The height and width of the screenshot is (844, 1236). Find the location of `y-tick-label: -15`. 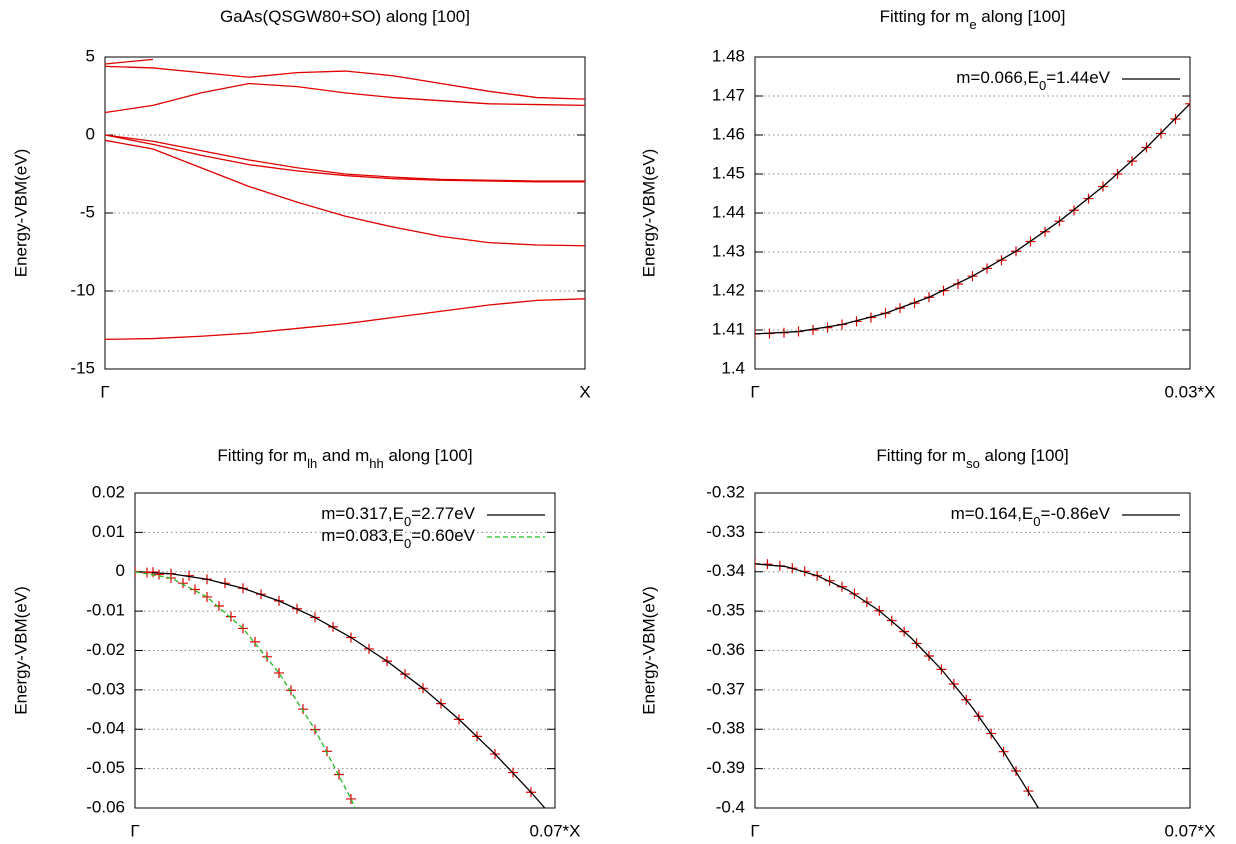

y-tick-label: -15 is located at coordinates (82, 367).